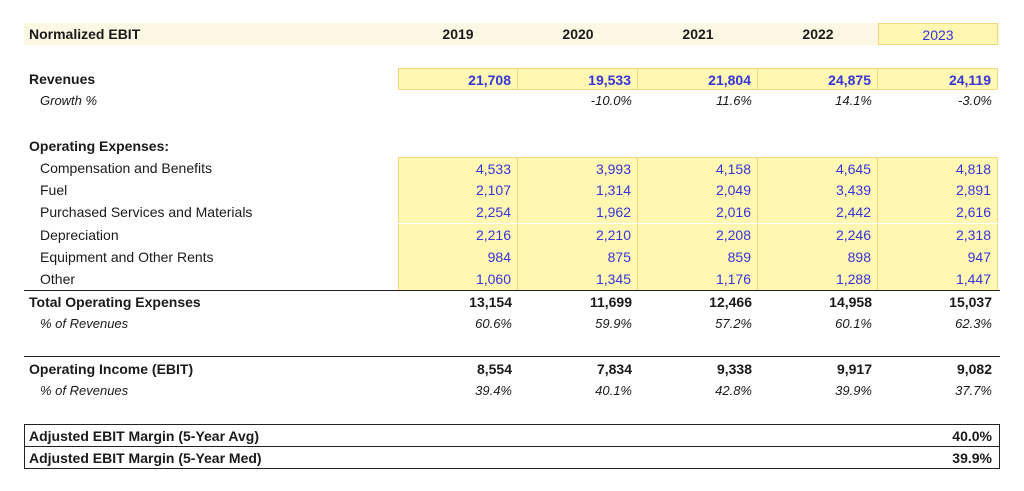  I want to click on opex-pct-cell: 60.1%, so click(853, 323).